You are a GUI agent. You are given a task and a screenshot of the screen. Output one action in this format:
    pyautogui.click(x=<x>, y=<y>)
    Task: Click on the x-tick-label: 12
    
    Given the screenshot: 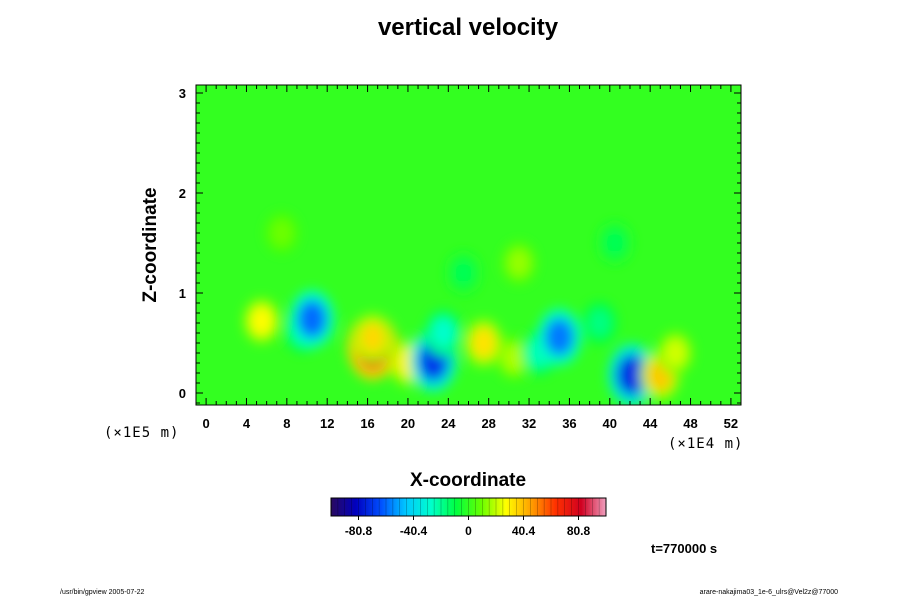 What is the action you would take?
    pyautogui.click(x=327, y=423)
    